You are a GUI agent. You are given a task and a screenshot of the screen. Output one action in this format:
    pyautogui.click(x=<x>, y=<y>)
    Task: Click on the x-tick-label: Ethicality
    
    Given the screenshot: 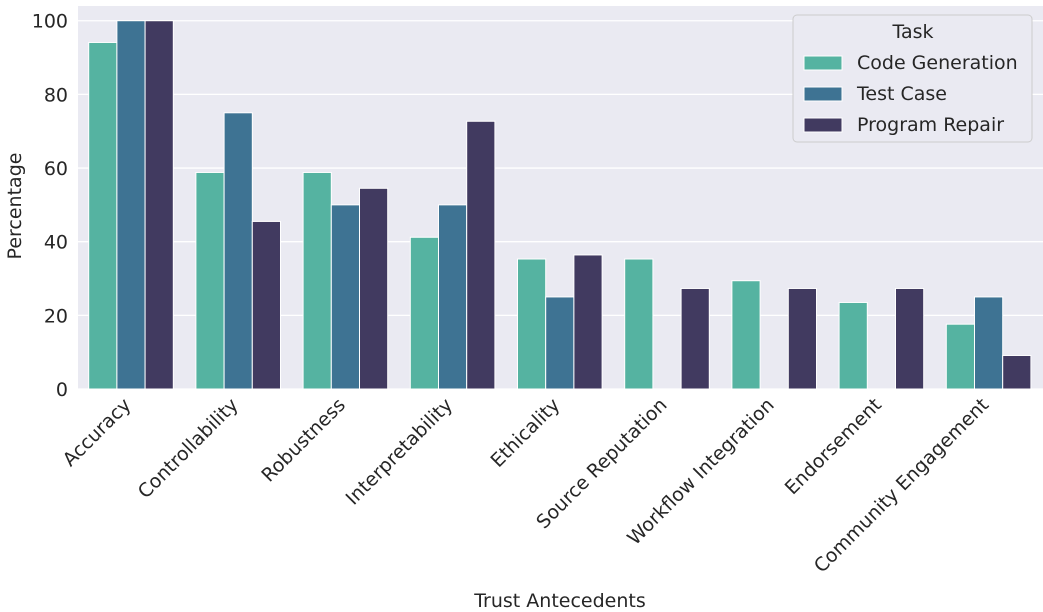 What is the action you would take?
    pyautogui.click(x=525, y=433)
    